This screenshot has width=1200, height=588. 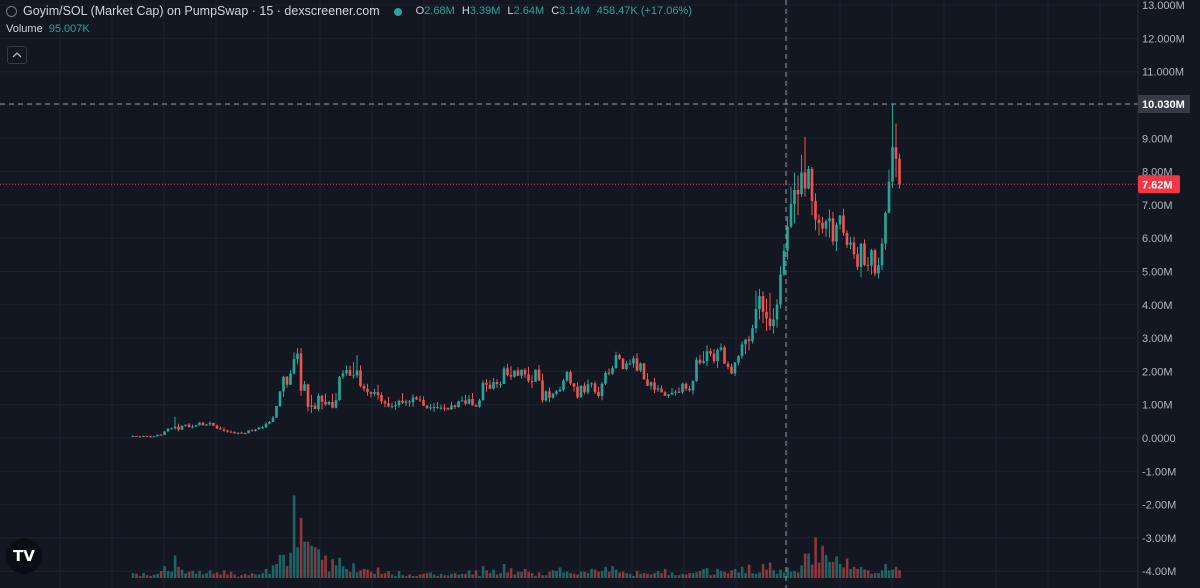 What do you see at coordinates (1157, 406) in the screenshot?
I see `price-tick-label: 1.00M` at bounding box center [1157, 406].